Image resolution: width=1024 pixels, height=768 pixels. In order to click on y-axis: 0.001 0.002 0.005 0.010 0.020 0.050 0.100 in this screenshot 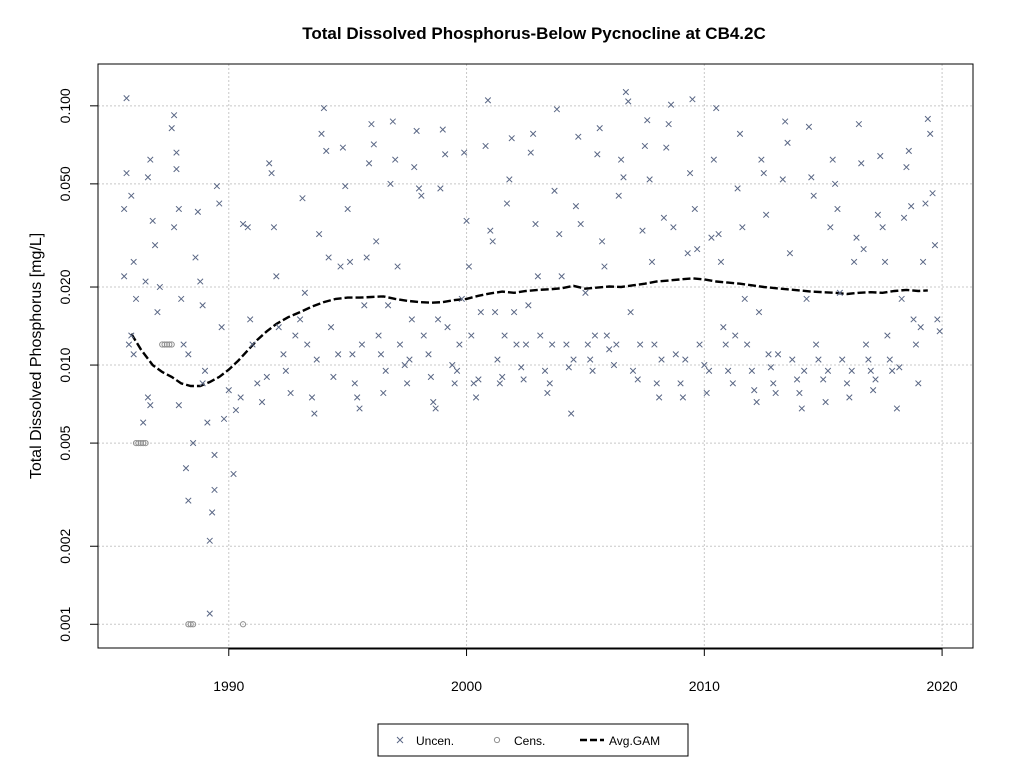, I will do `click(77, 365)`.